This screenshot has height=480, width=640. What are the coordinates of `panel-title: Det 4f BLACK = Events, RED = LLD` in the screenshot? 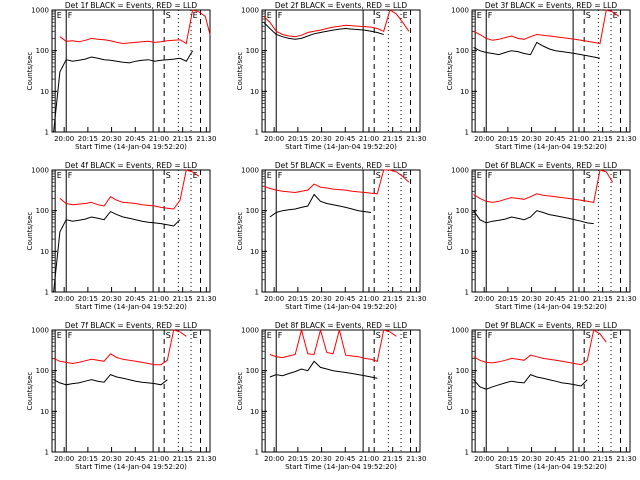 It's located at (131, 165).